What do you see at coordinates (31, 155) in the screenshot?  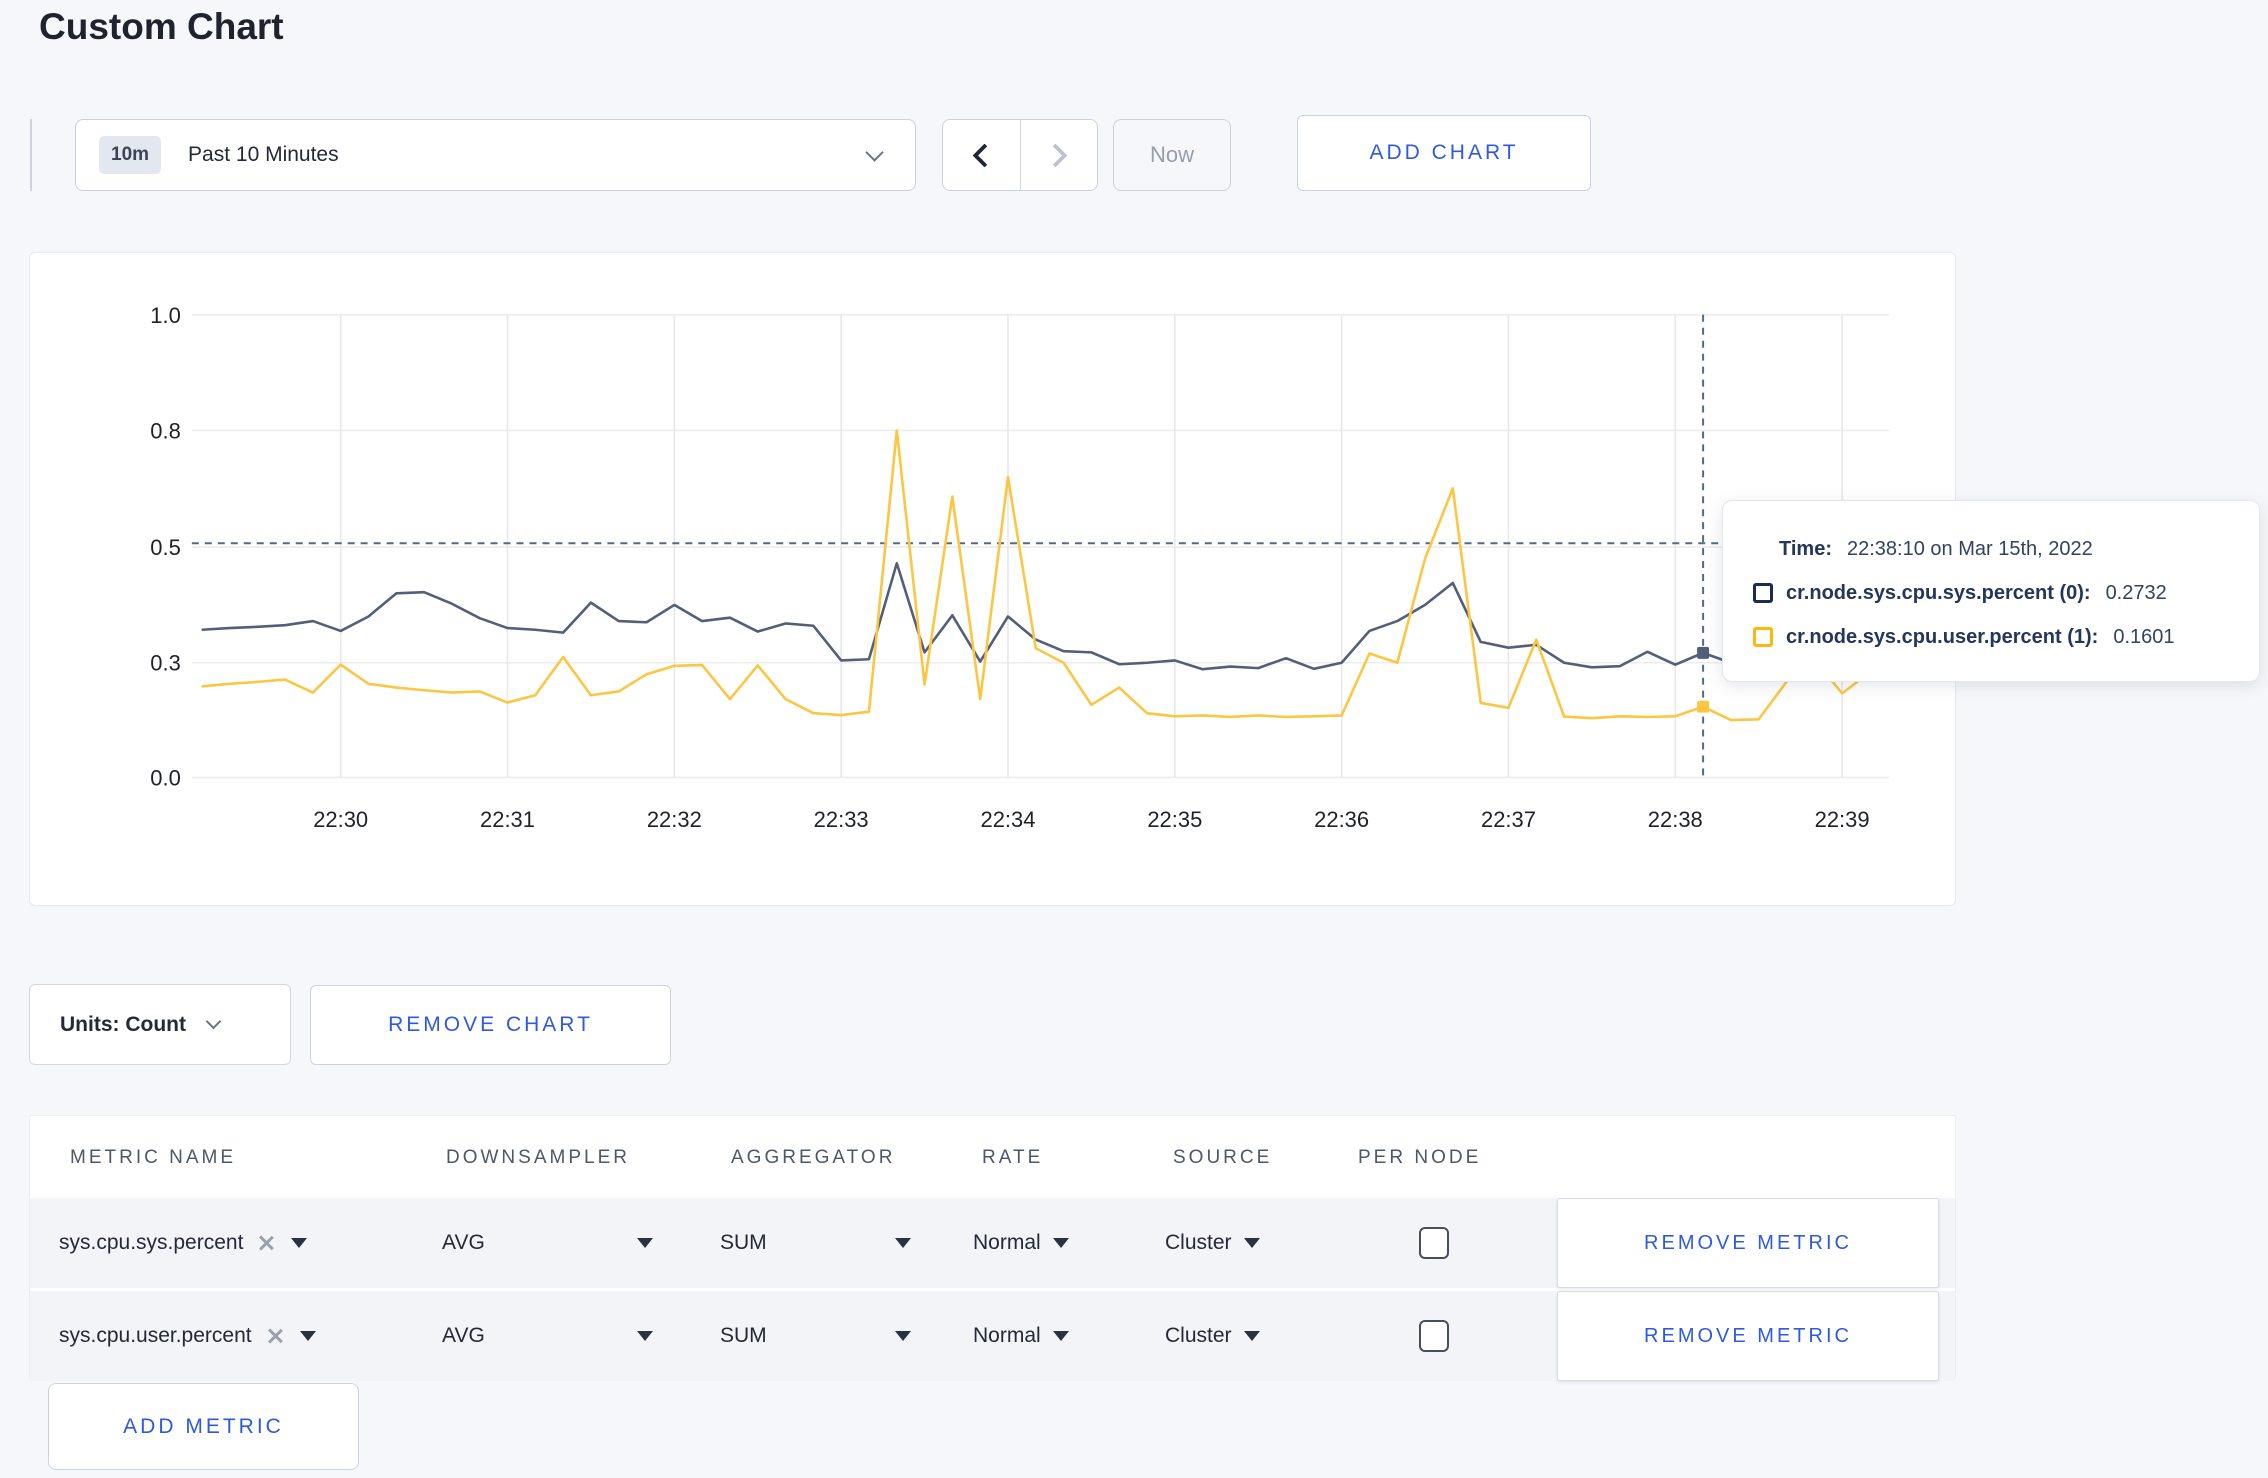 I see `toolbar-divider` at bounding box center [31, 155].